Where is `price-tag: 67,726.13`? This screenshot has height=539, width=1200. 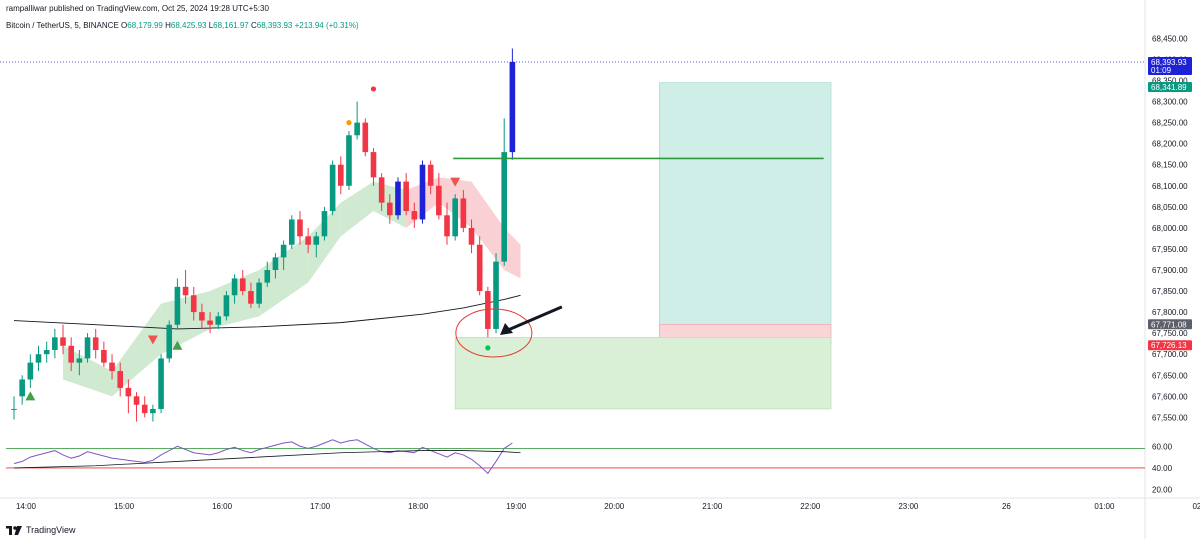
price-tag: 67,726.13 is located at coordinates (1170, 345).